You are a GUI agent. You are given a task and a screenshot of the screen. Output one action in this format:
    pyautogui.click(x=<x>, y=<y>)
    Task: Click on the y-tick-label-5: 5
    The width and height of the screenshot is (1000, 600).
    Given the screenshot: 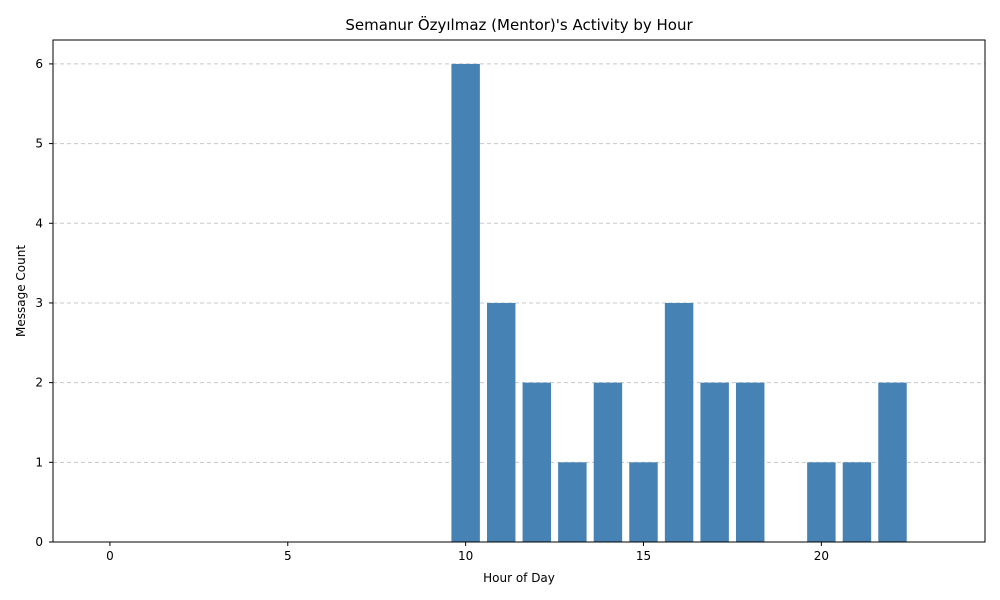 What is the action you would take?
    pyautogui.click(x=39, y=144)
    